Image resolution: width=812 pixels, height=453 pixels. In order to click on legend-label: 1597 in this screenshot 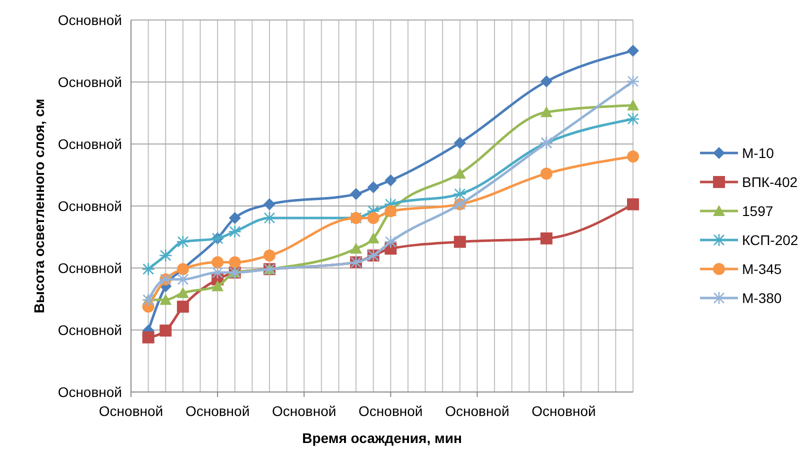, I will do `click(758, 210)`.